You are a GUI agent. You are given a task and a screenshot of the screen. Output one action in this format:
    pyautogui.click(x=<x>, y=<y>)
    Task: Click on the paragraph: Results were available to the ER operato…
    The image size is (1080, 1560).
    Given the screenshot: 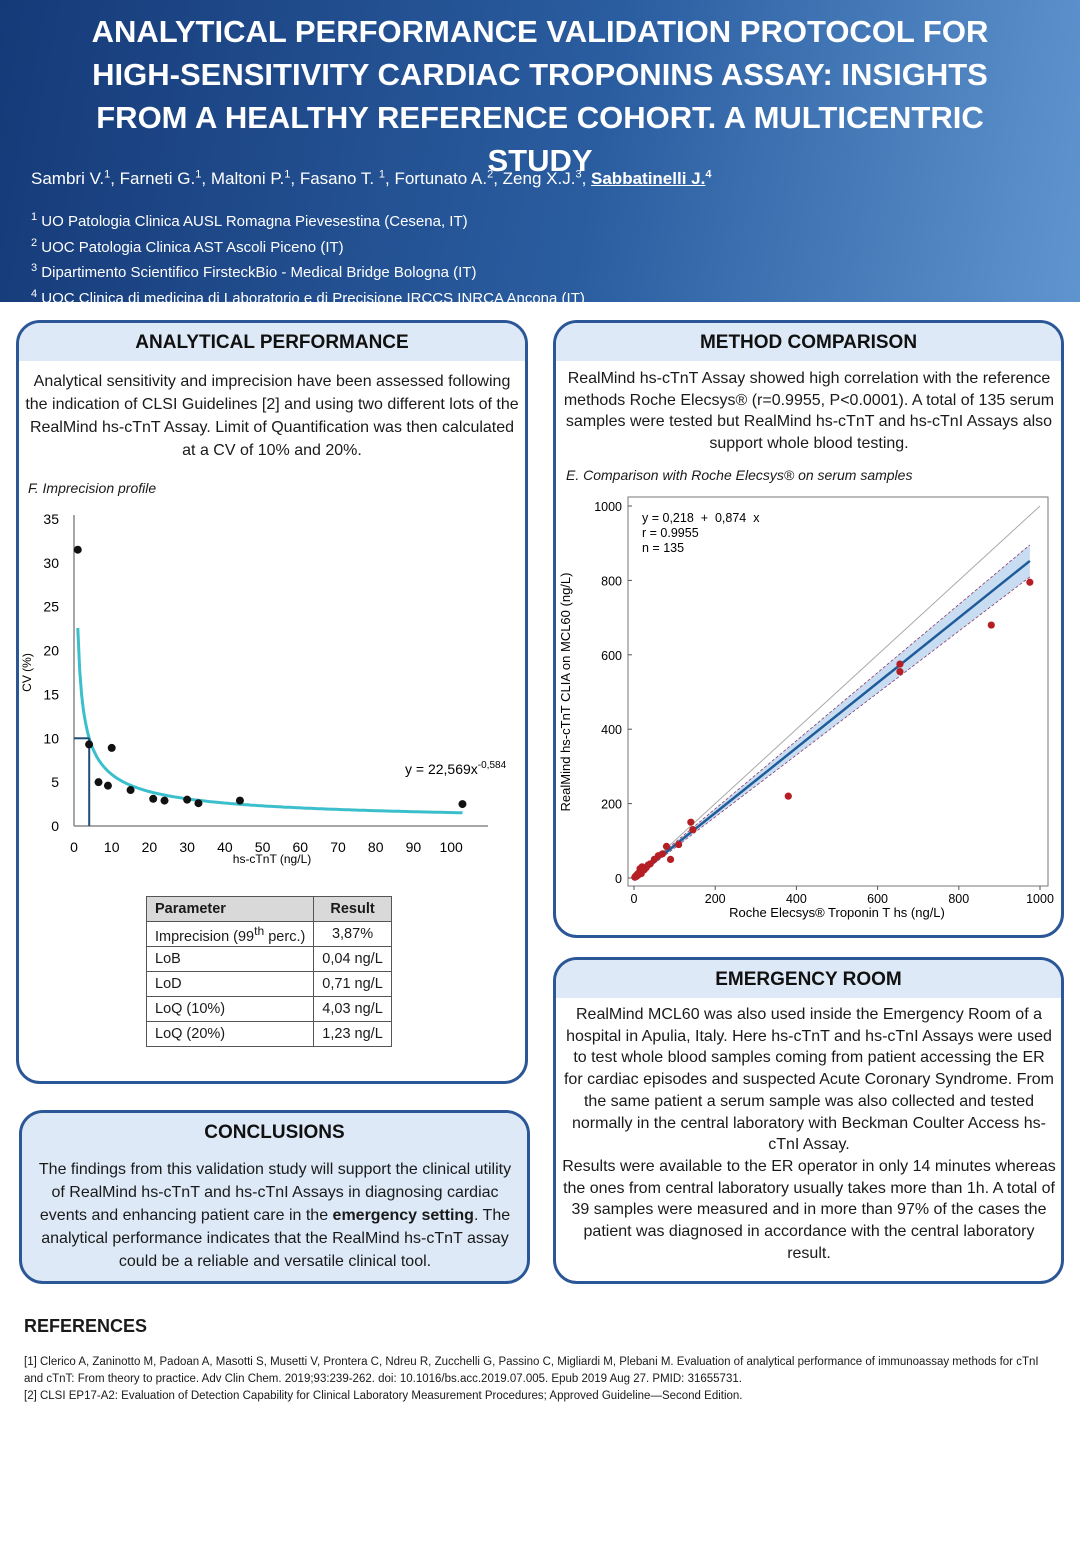 What is the action you would take?
    pyautogui.click(x=809, y=1209)
    